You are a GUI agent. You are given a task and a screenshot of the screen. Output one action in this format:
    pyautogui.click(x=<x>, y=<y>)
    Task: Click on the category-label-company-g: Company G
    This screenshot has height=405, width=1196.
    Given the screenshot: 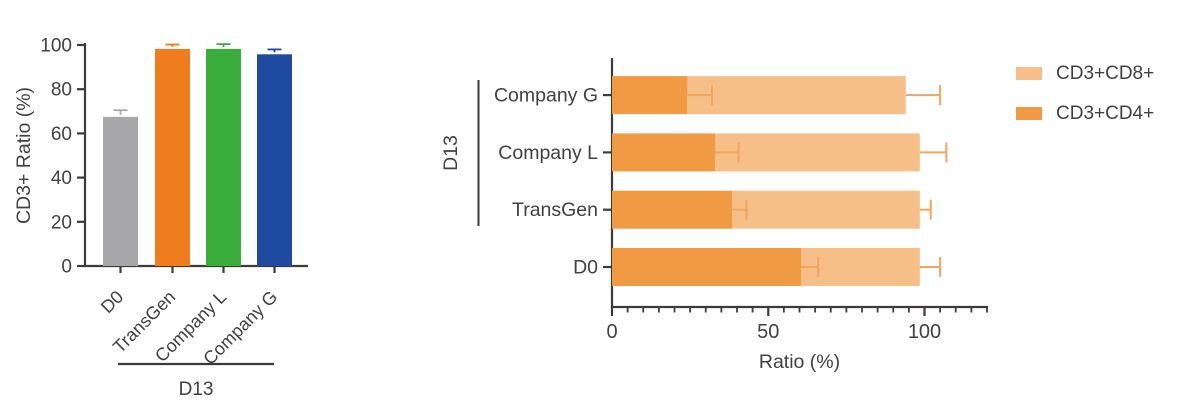 What is the action you would take?
    pyautogui.click(x=546, y=96)
    